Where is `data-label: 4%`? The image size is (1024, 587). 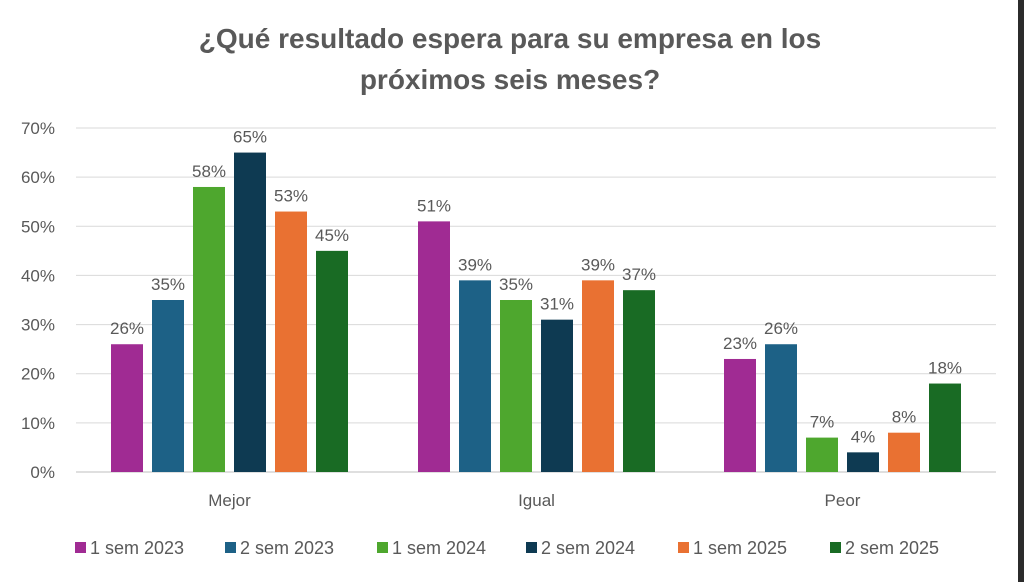 data-label: 4% is located at coordinates (863, 436).